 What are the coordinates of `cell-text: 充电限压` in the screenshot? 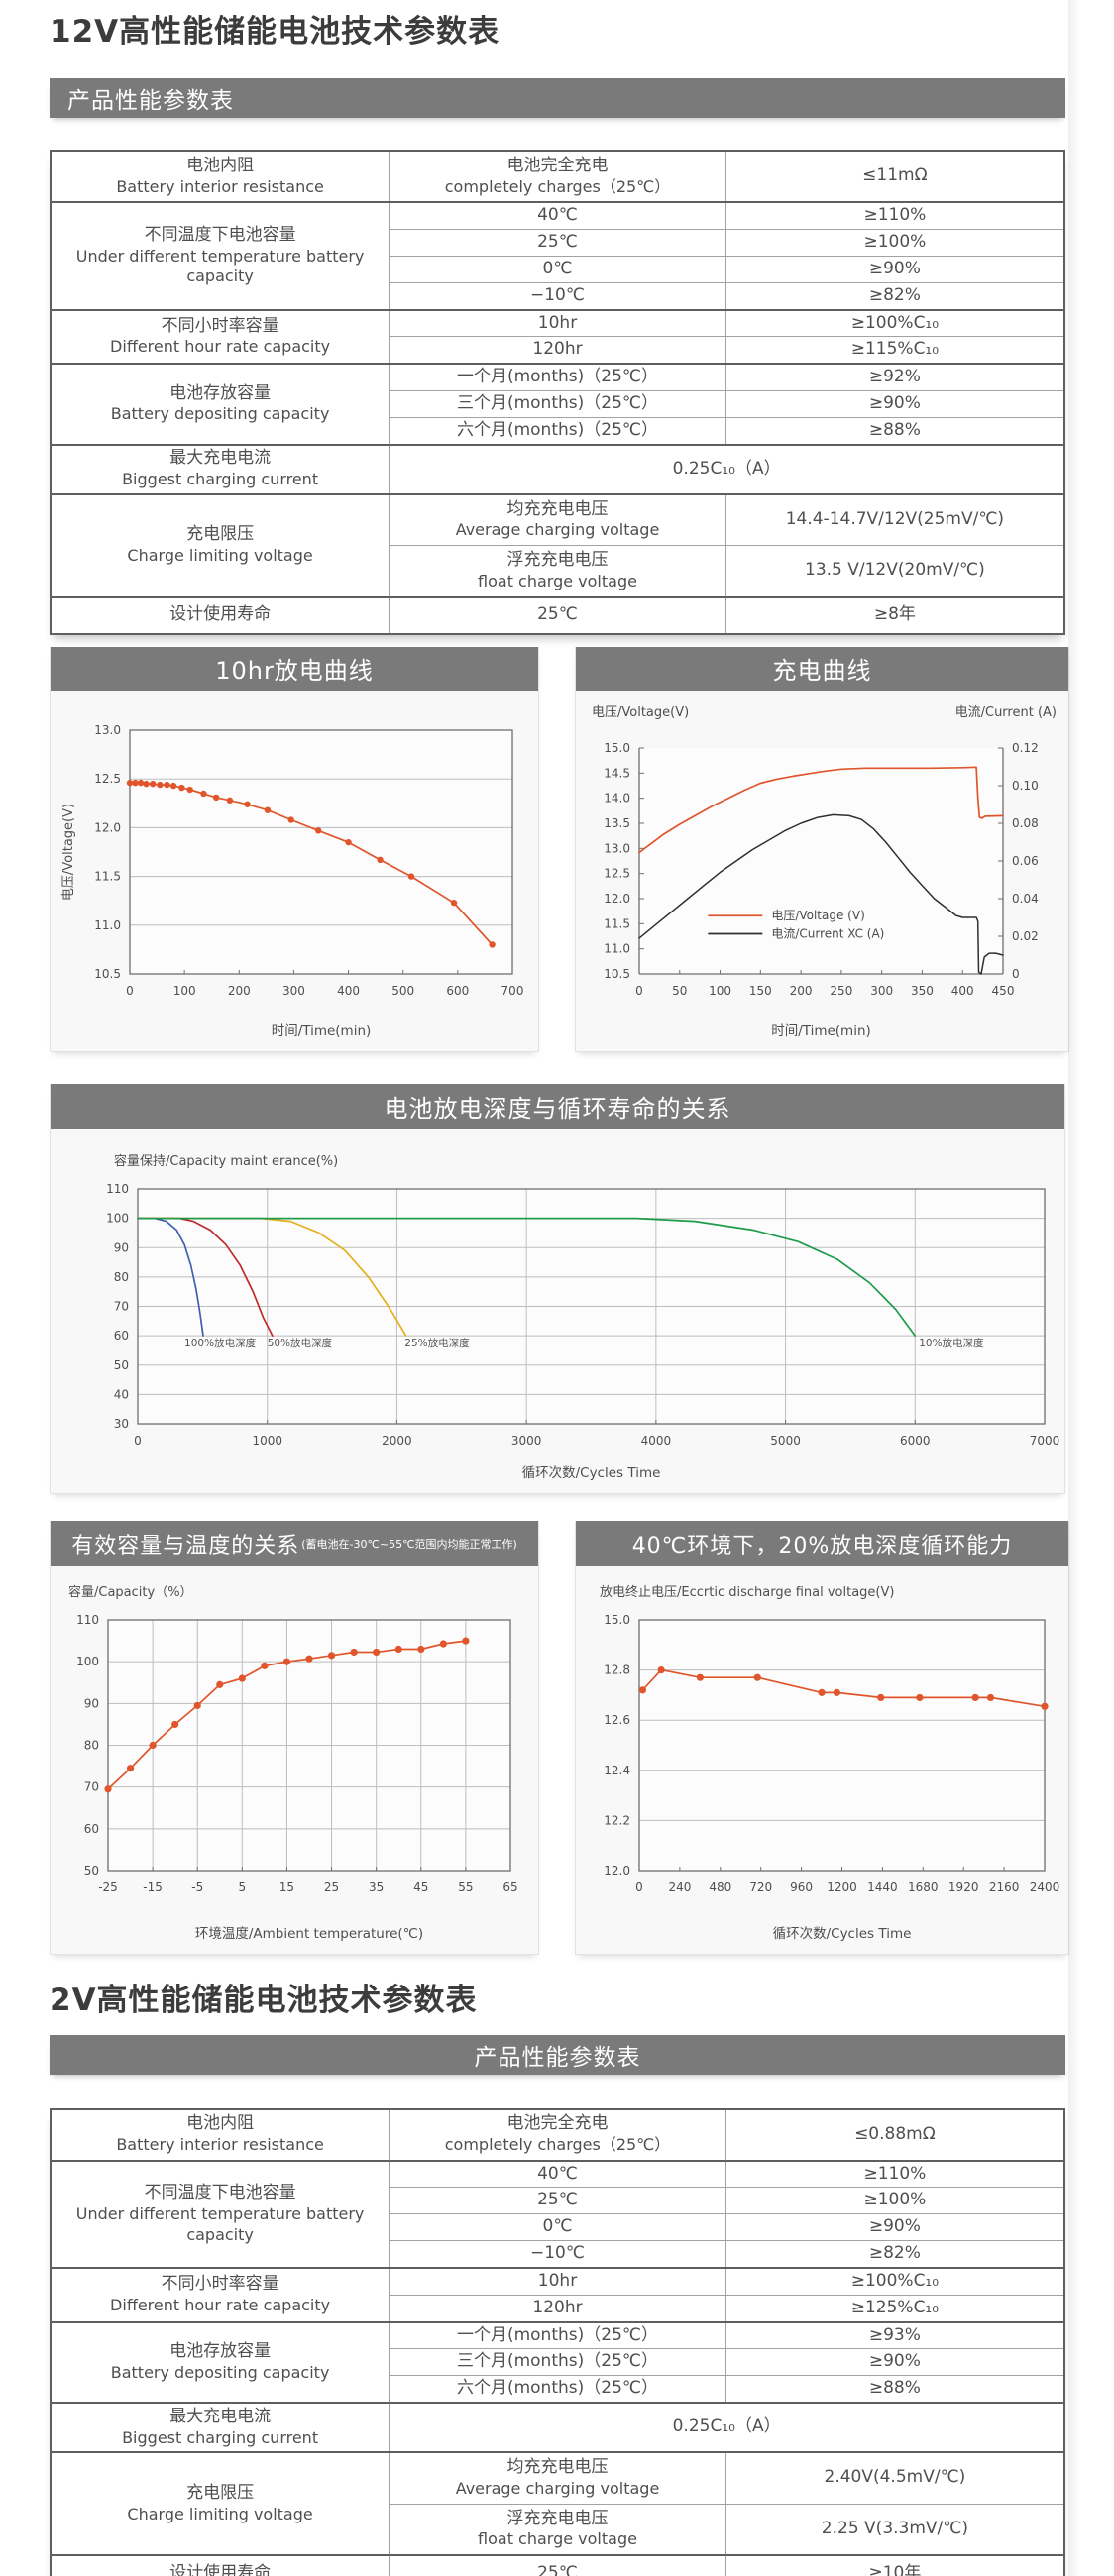 It's located at (220, 535).